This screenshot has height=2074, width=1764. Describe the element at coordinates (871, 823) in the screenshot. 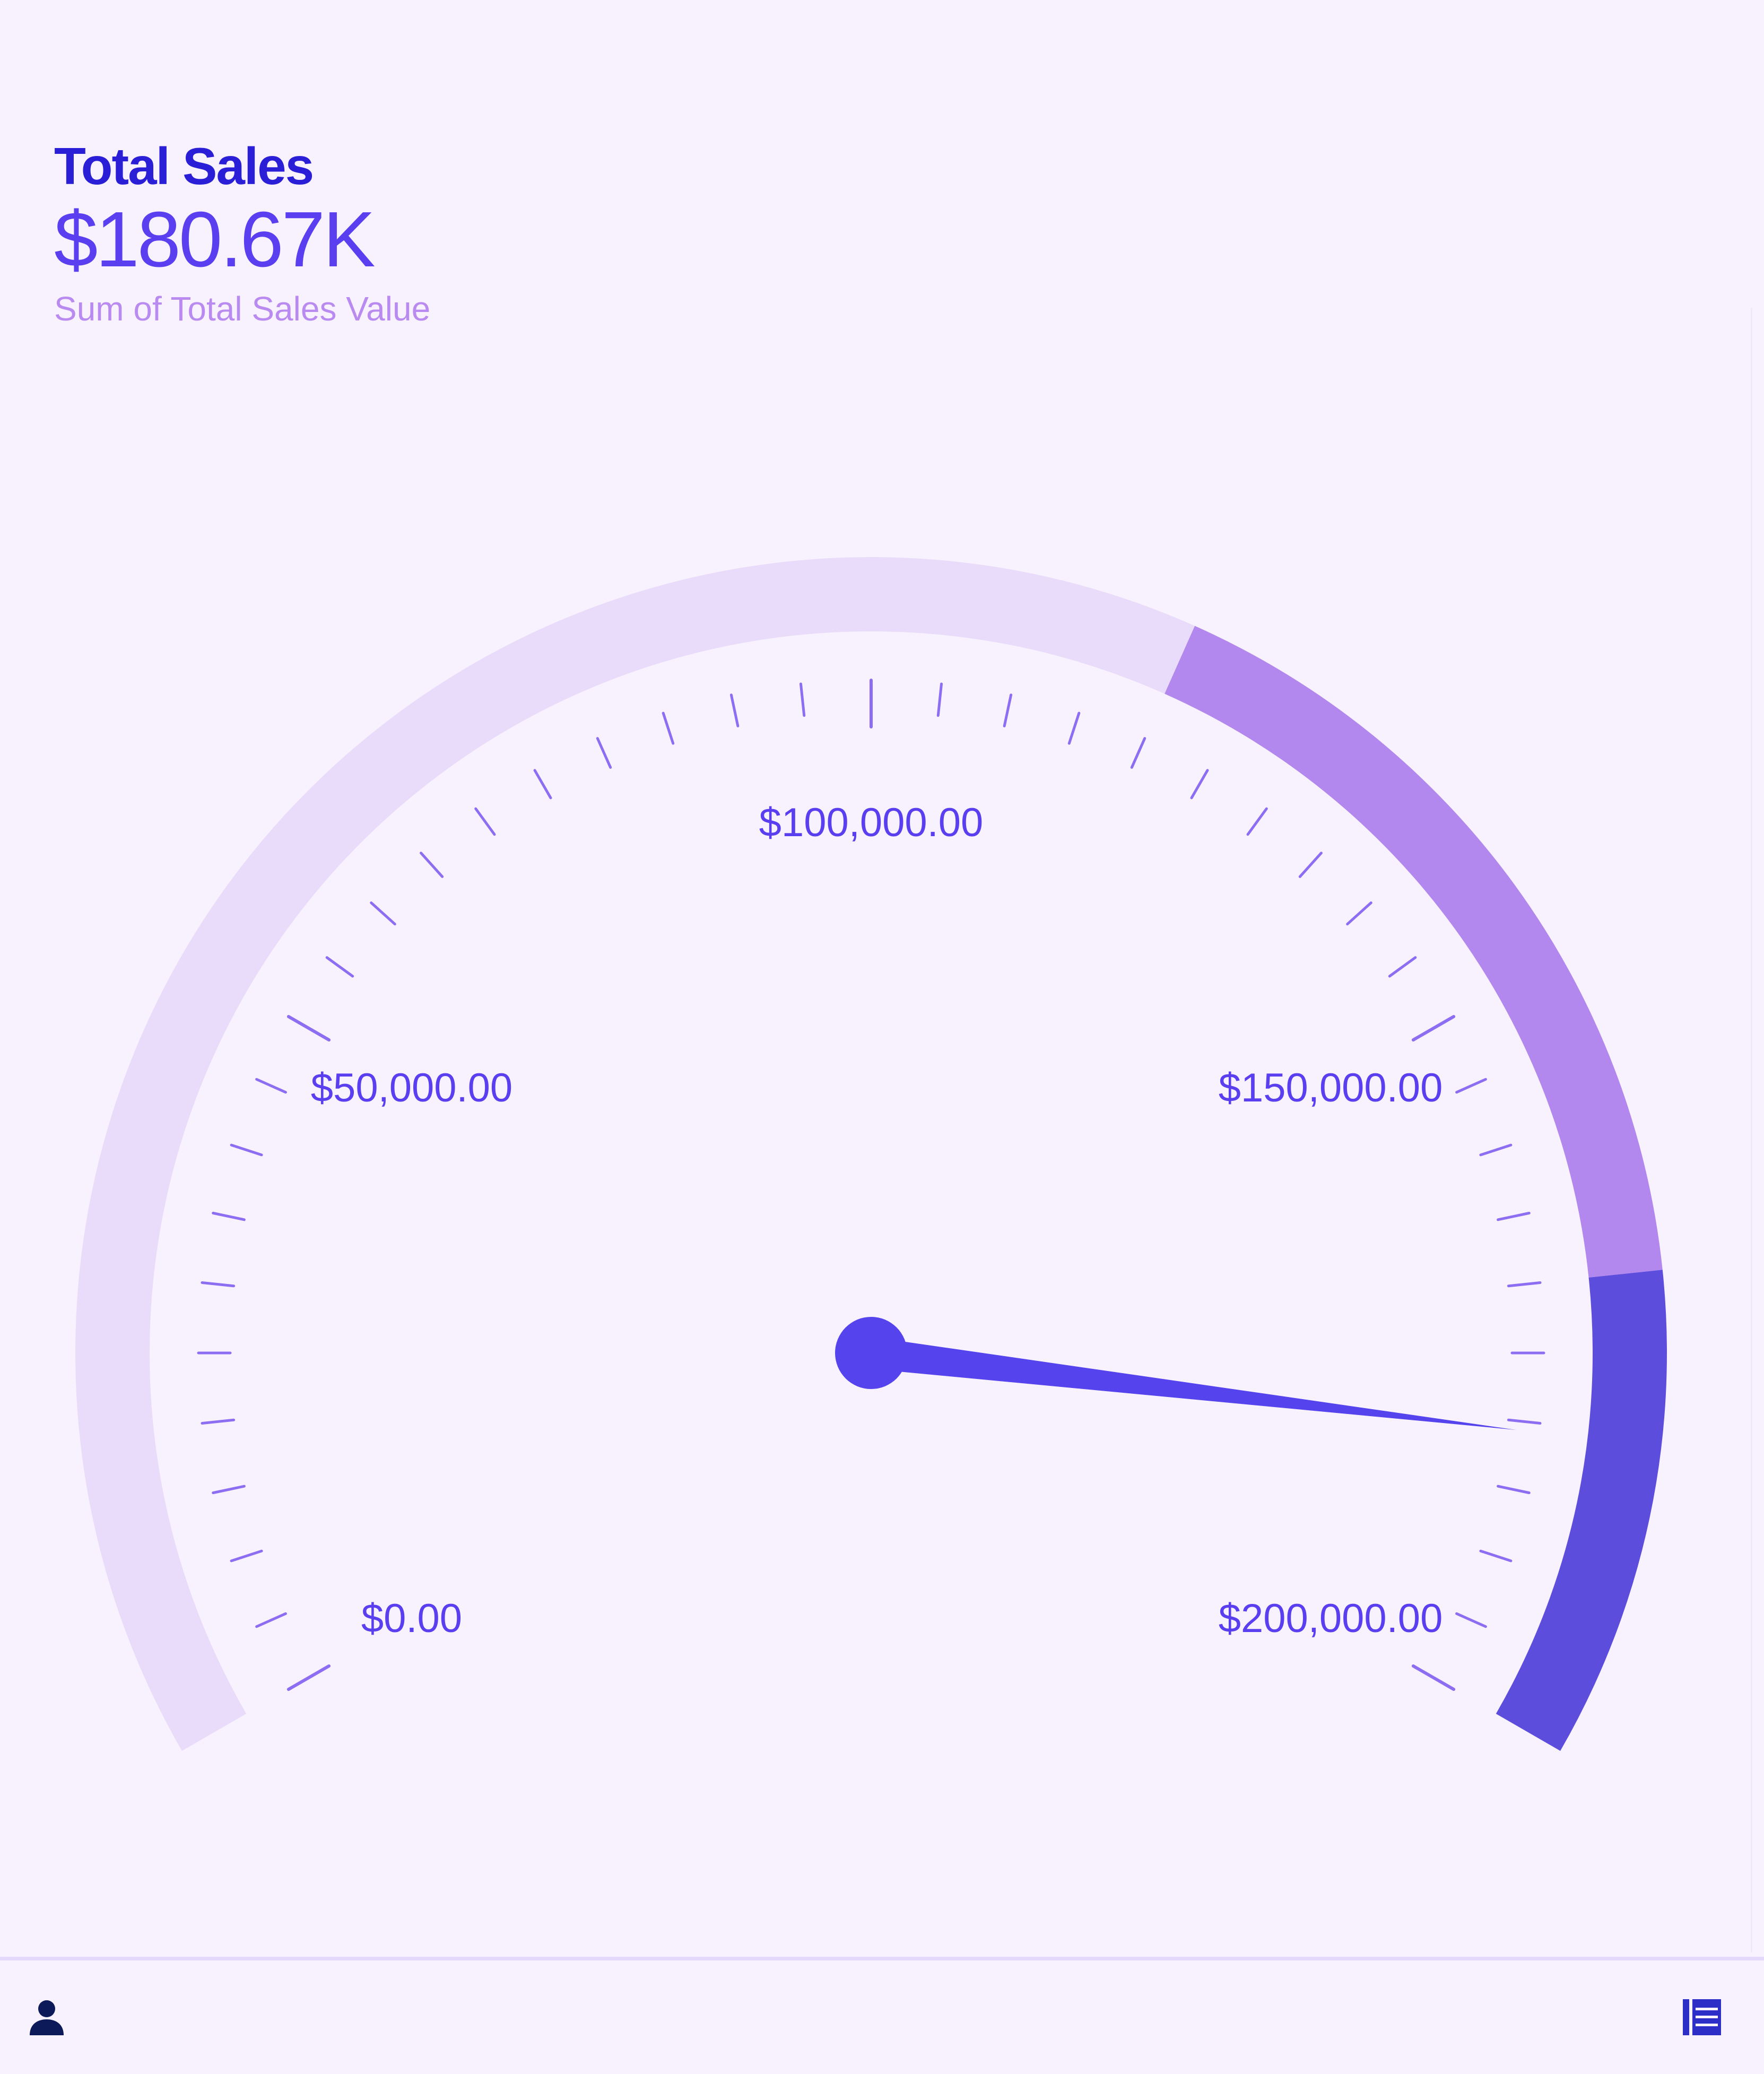

I see `tick-label: $100,000.00` at that location.